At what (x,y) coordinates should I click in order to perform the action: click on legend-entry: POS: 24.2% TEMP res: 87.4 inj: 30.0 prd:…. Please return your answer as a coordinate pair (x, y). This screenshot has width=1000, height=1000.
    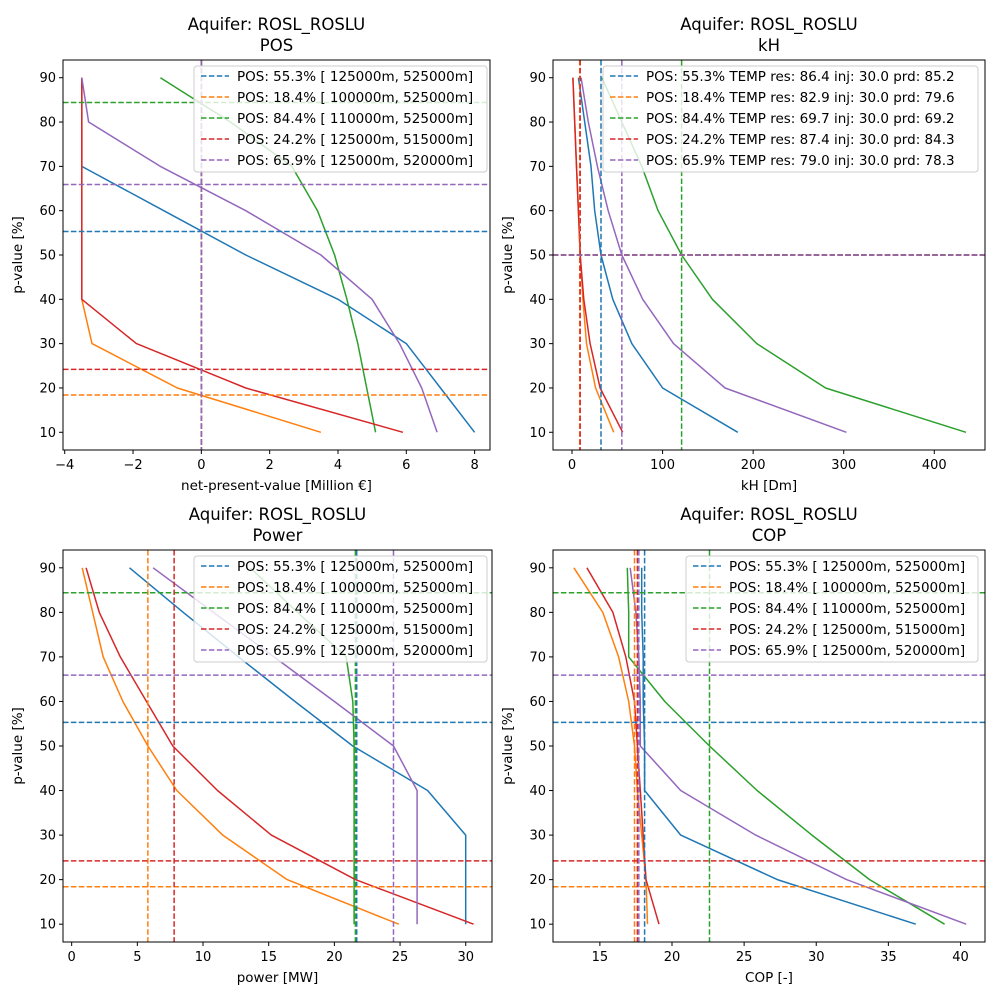
    Looking at the image, I should click on (800, 140).